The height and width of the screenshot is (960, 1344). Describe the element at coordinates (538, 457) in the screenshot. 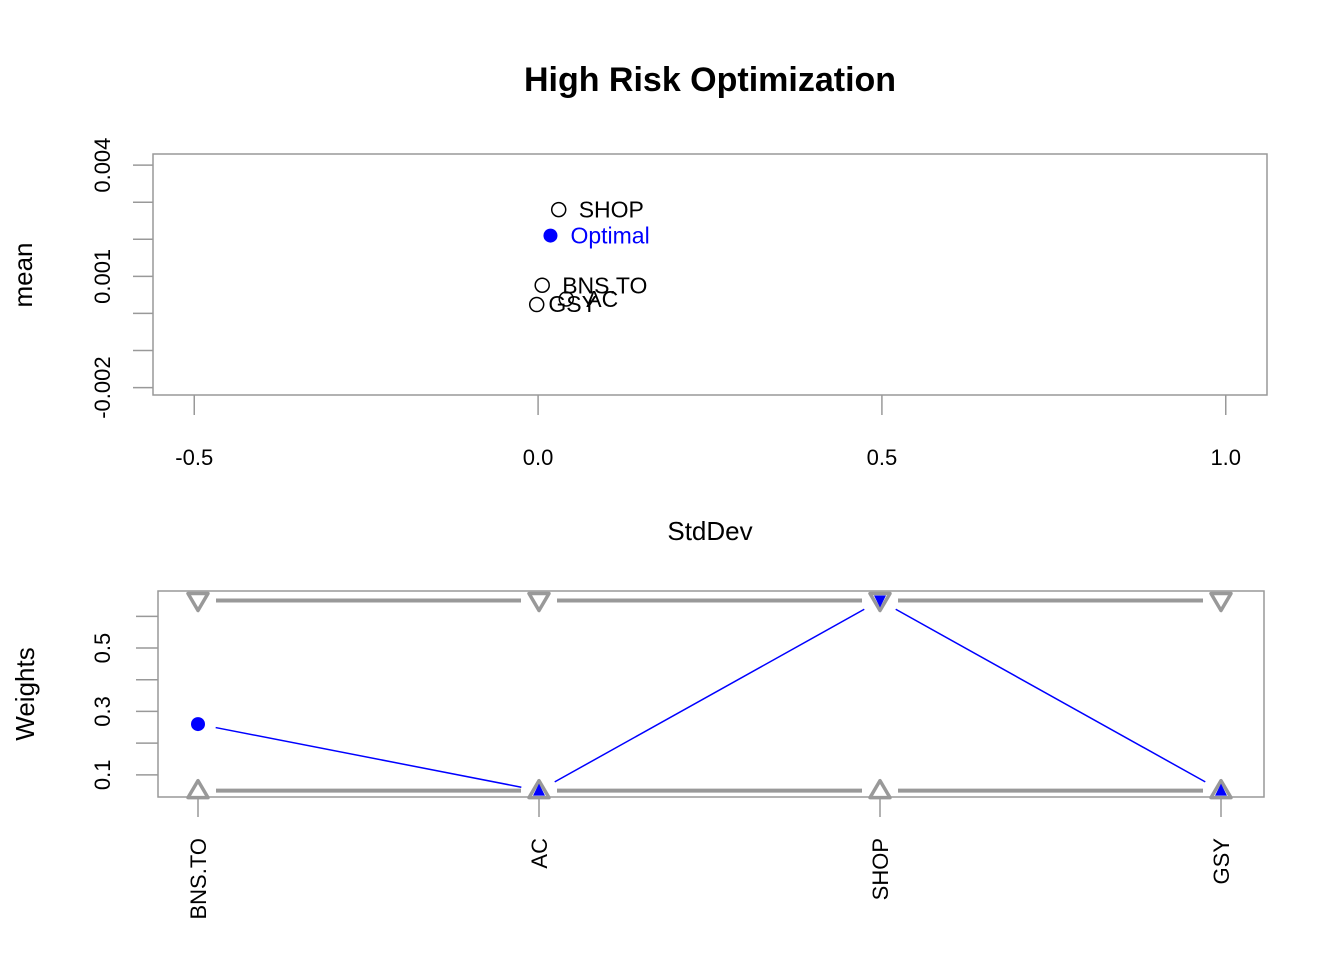

I see `scatter-x-tick-label: 0.0` at that location.